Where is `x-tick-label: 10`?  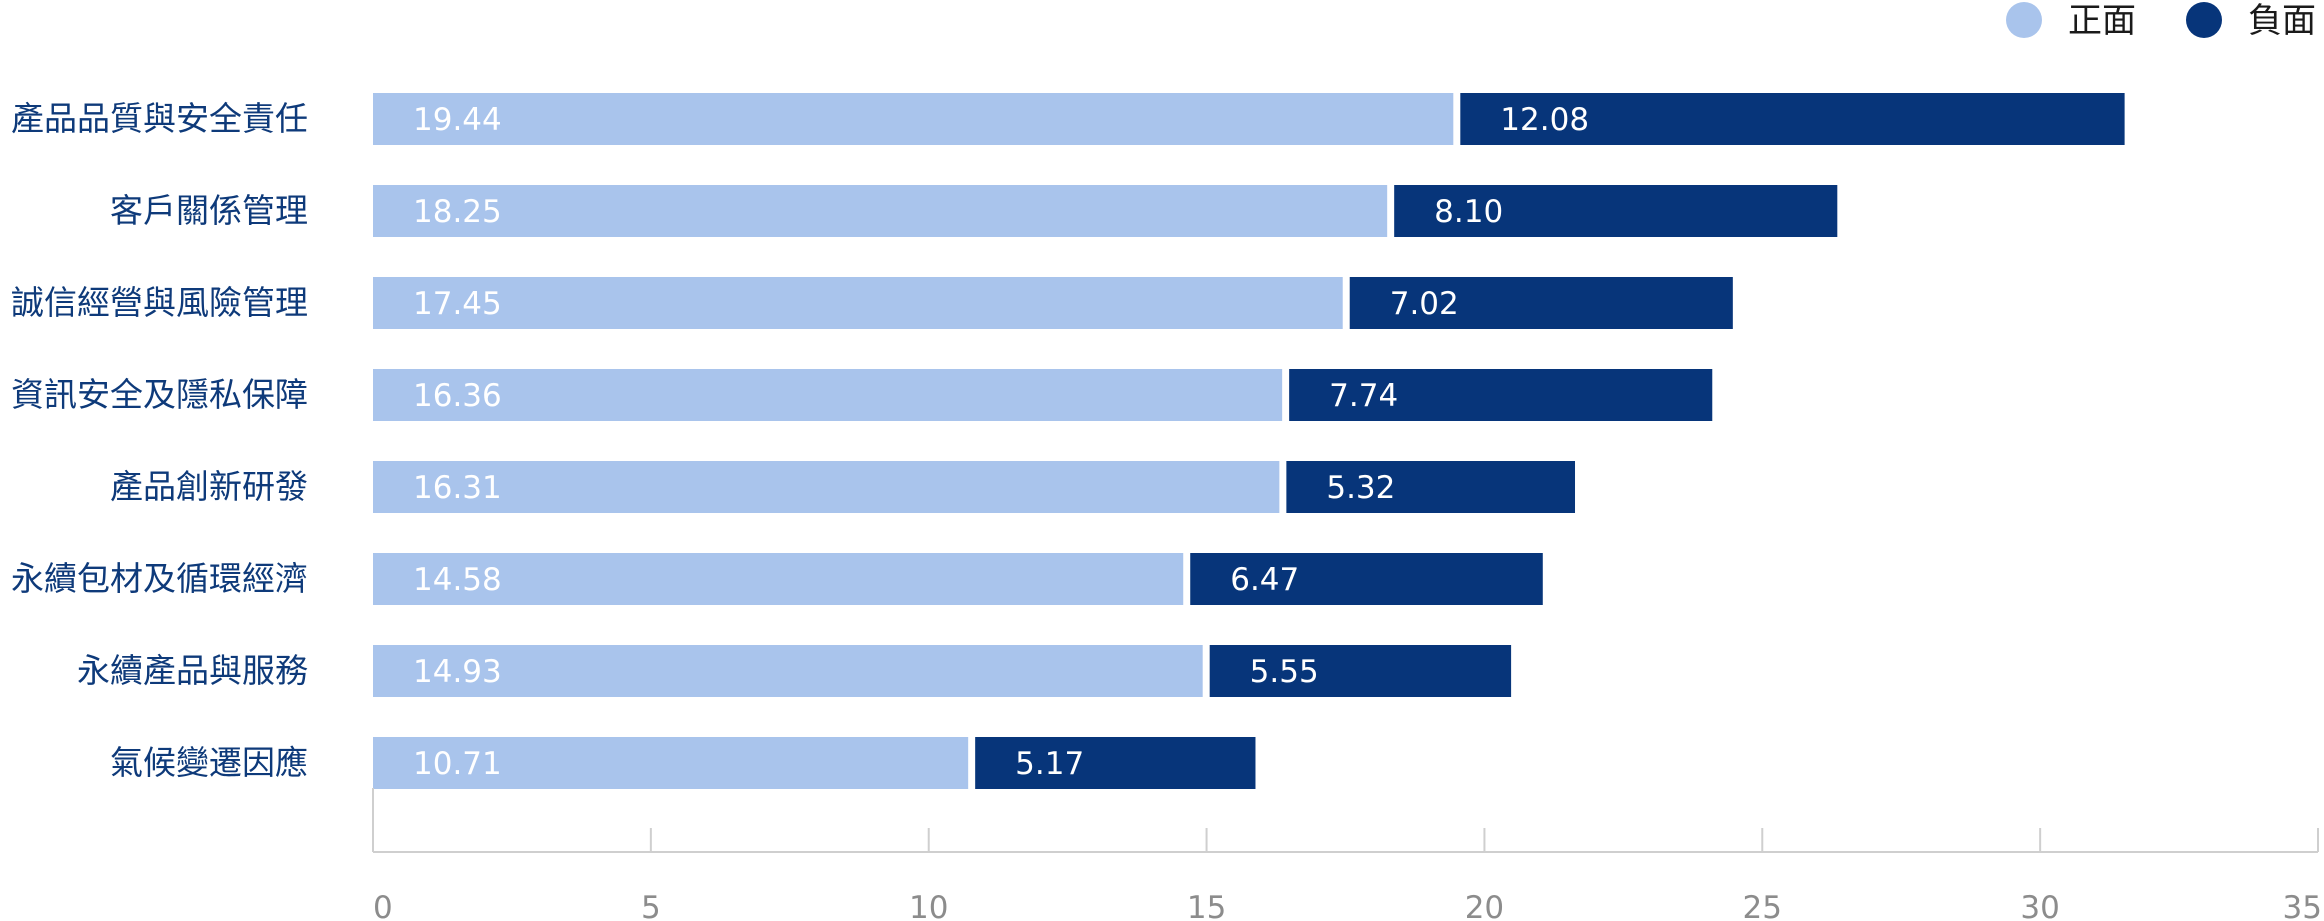 x-tick-label: 10 is located at coordinates (928, 905).